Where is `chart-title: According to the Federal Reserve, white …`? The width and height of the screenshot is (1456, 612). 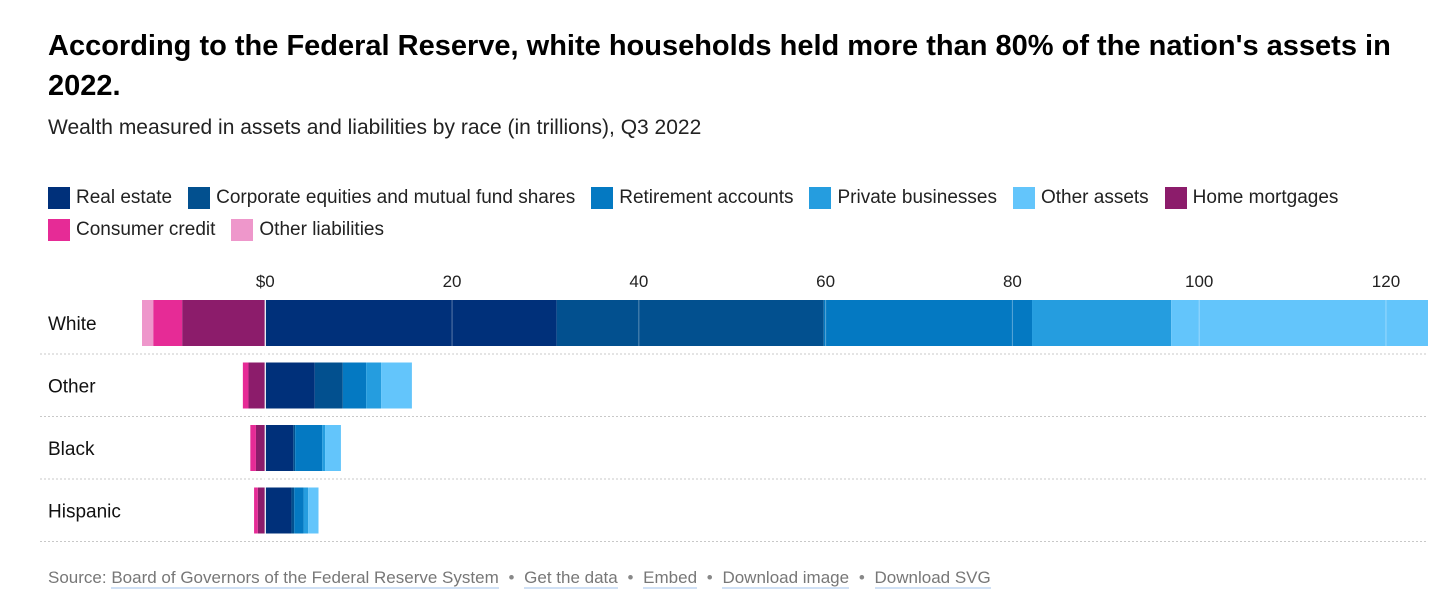 chart-title: According to the Federal Reserve, white … is located at coordinates (719, 66).